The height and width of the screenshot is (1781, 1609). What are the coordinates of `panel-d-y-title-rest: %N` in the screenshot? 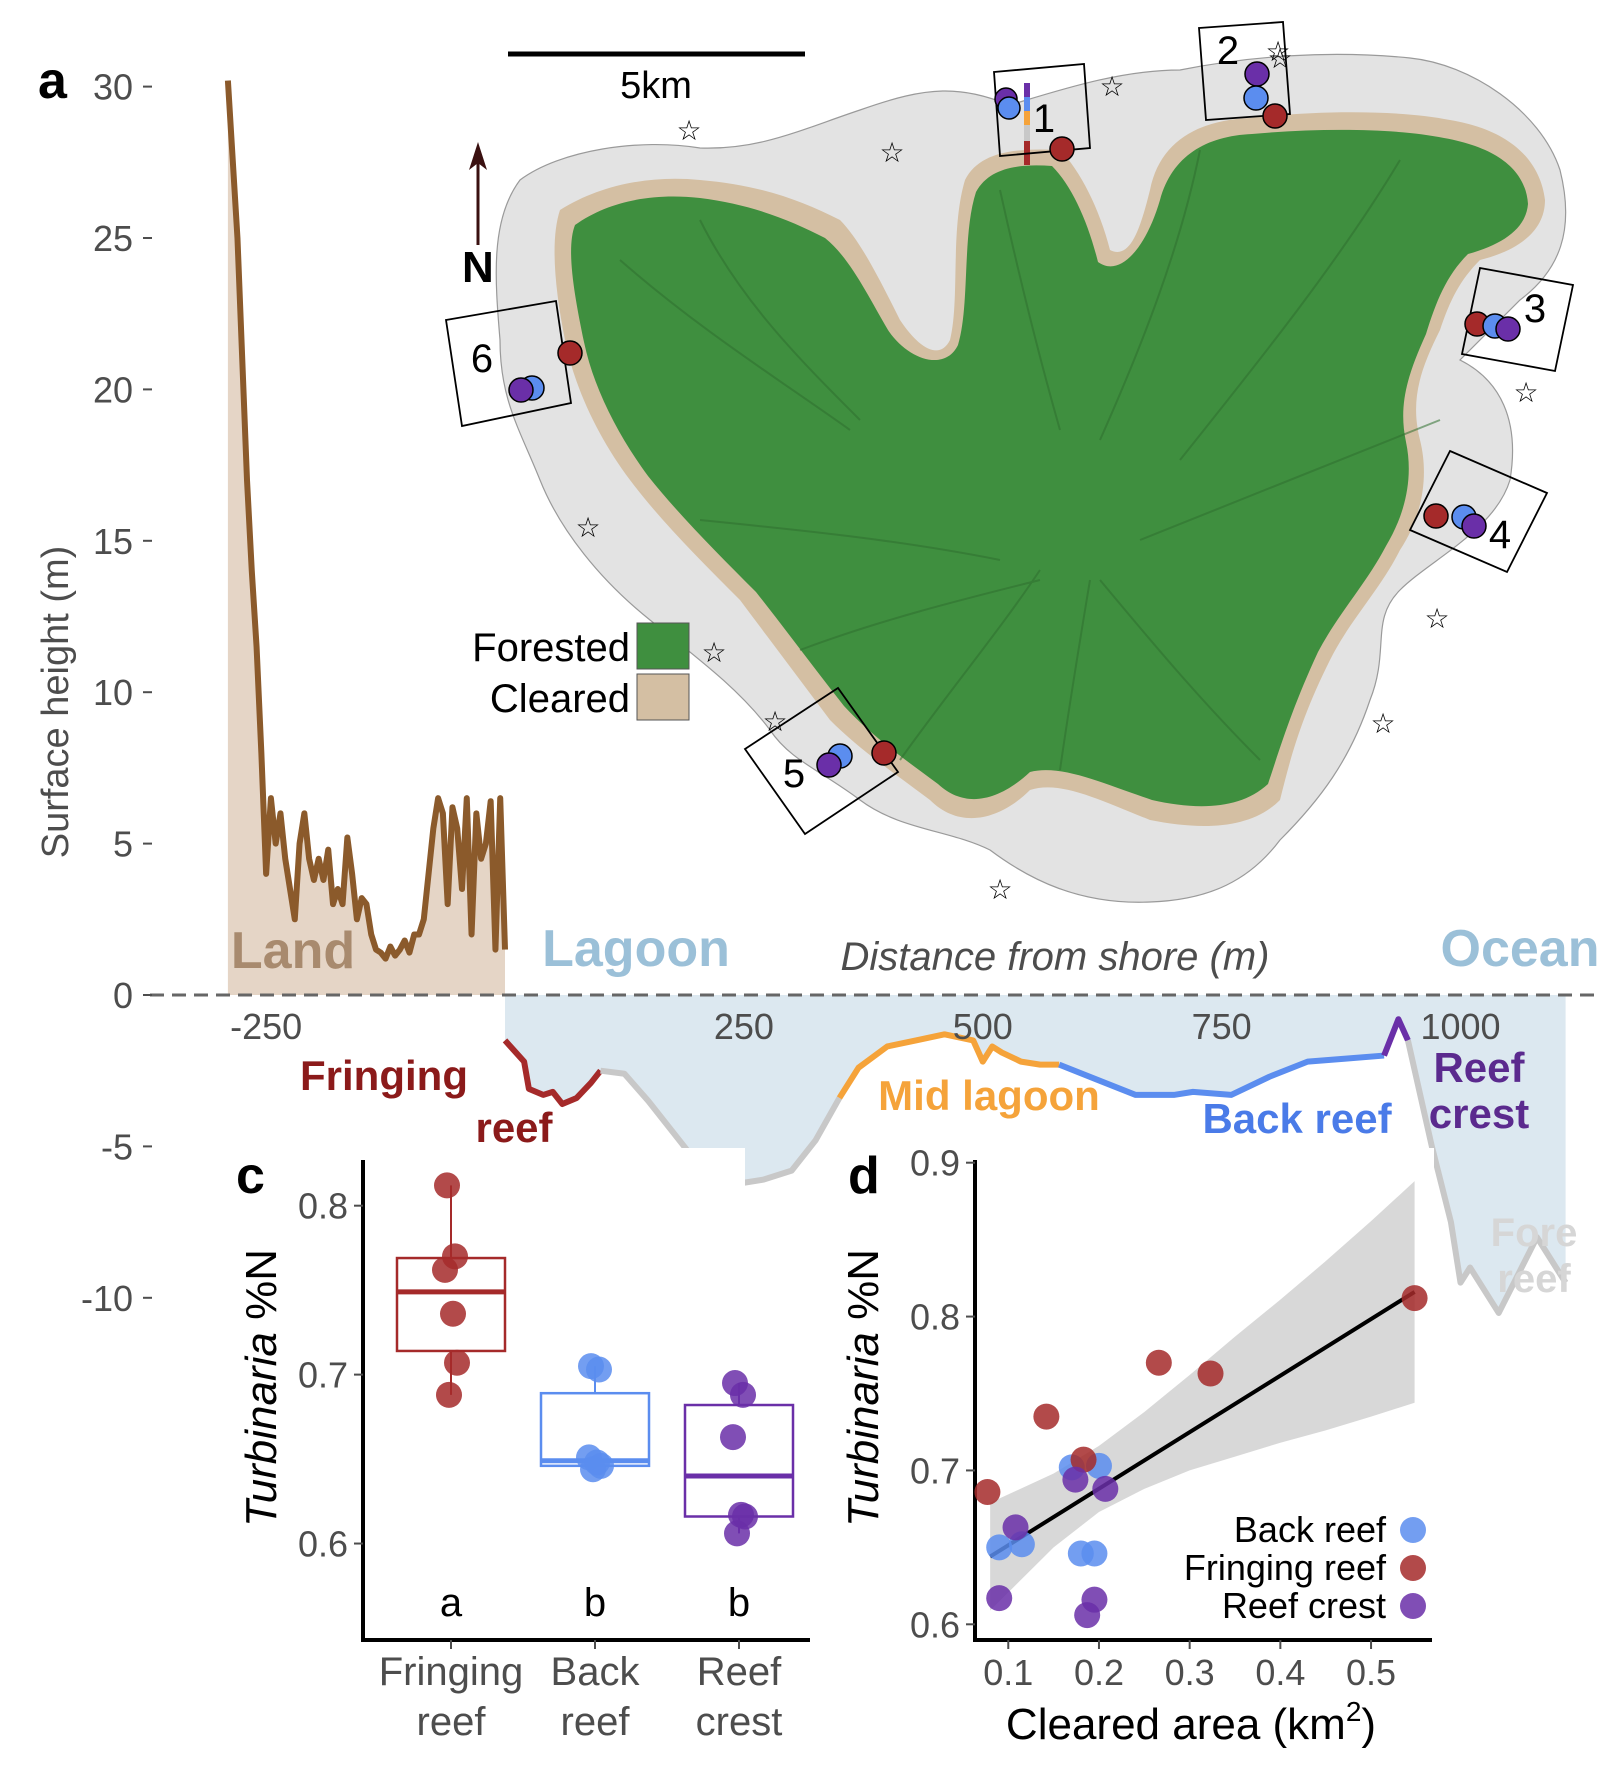 It's located at (863, 1284).